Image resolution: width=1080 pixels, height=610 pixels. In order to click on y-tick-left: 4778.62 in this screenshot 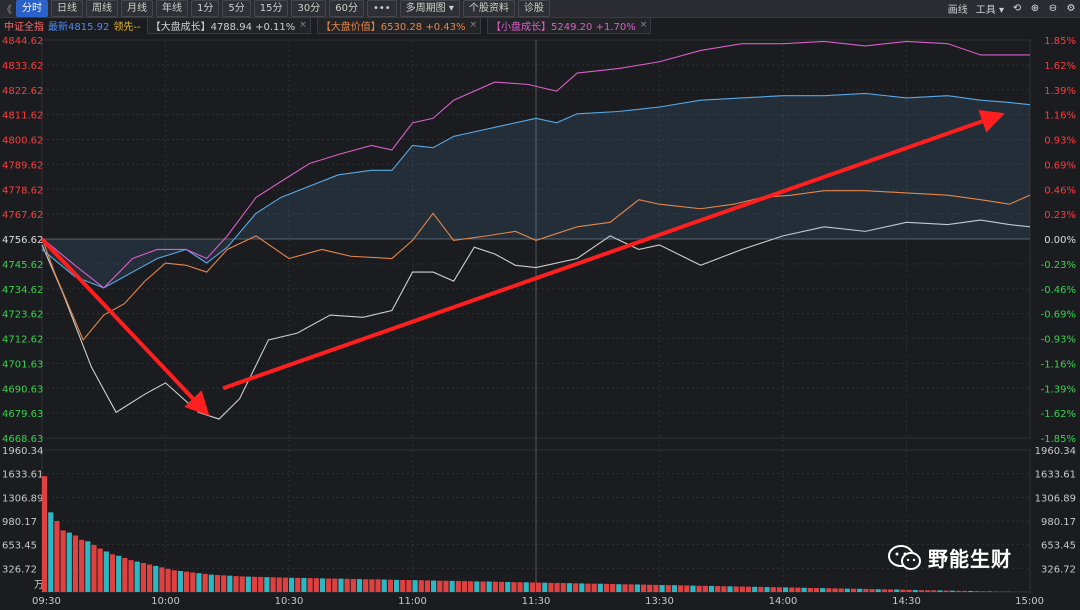, I will do `click(22, 190)`.